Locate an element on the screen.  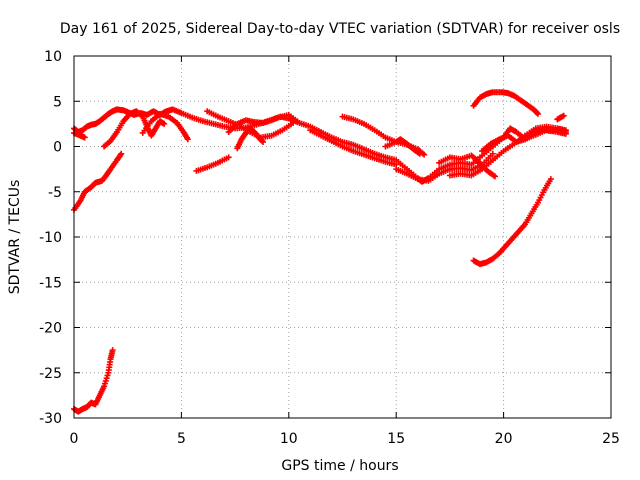
series-track-p is located at coordinates (507, 151).